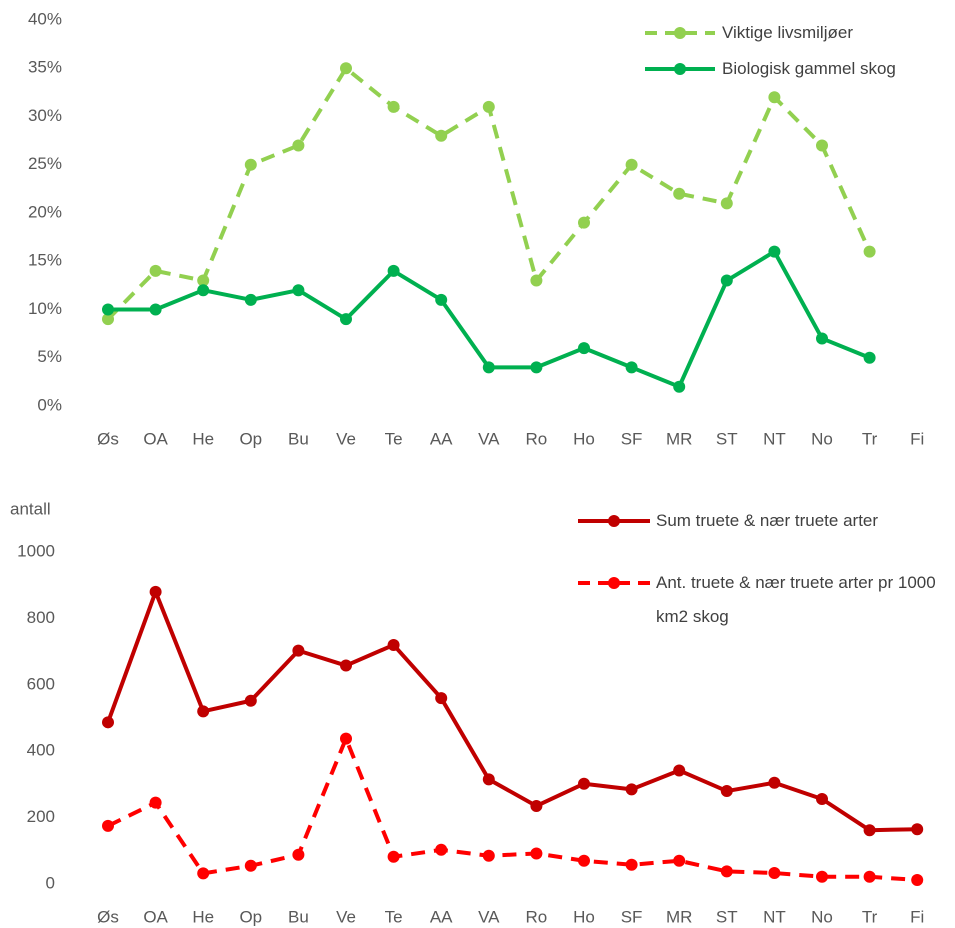  Describe the element at coordinates (45, 18) in the screenshot. I see `y-tick-label: 40%` at that location.